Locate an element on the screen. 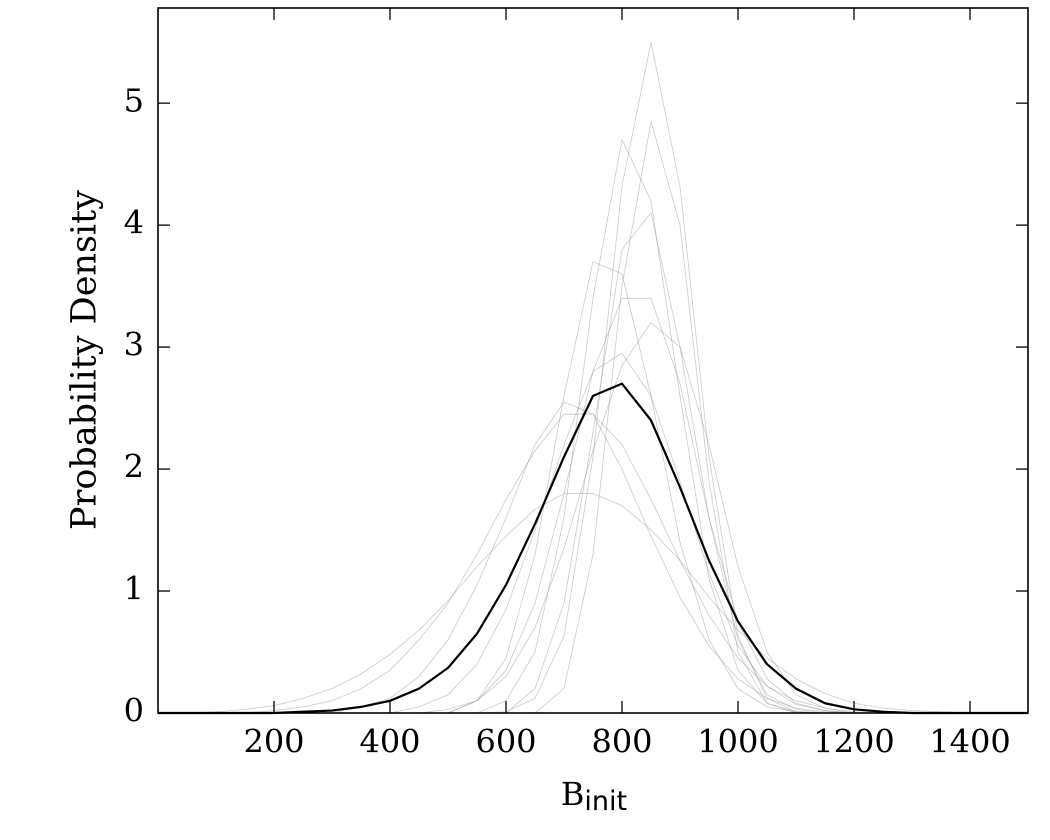 The image size is (1050, 840). y-tick-label: 5 is located at coordinates (134, 101).